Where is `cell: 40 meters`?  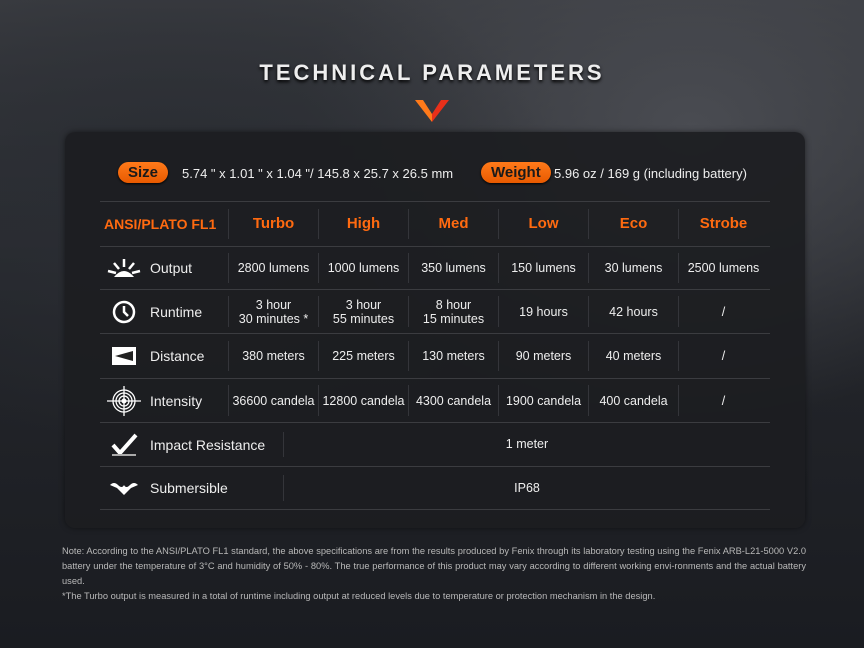
cell: 40 meters is located at coordinates (633, 356).